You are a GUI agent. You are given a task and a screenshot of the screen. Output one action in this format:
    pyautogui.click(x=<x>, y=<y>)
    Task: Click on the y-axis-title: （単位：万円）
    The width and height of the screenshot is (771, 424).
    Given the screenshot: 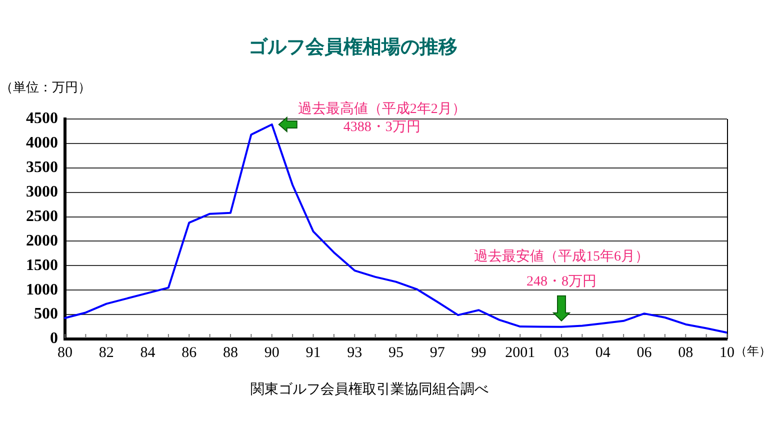 What is the action you would take?
    pyautogui.click(x=45, y=86)
    